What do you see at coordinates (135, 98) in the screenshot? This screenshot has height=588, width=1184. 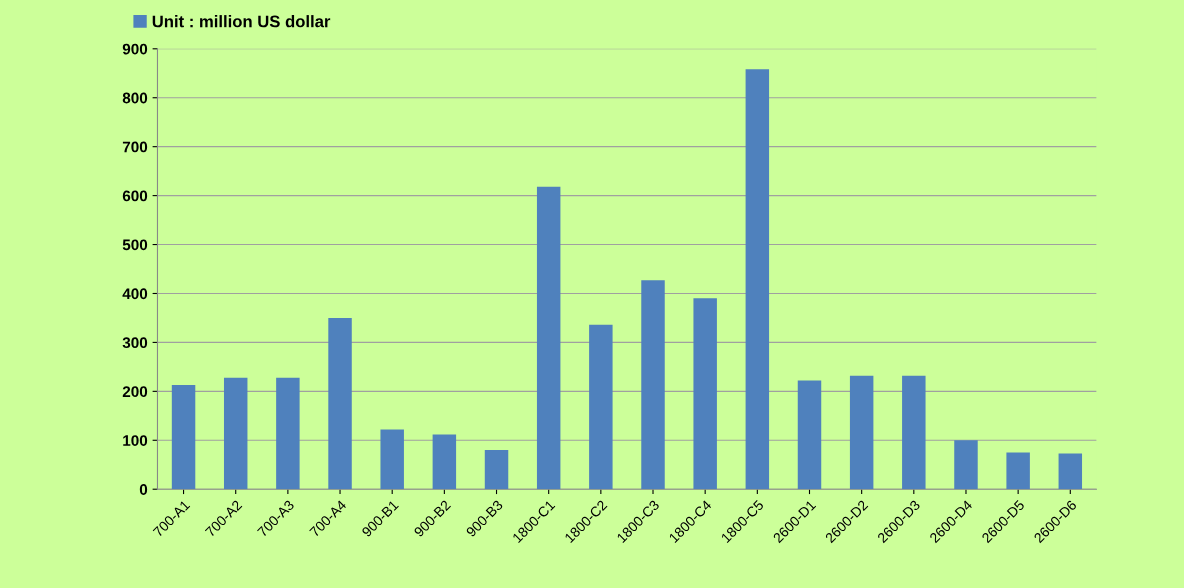 I see `y-tick-label: 800` at bounding box center [135, 98].